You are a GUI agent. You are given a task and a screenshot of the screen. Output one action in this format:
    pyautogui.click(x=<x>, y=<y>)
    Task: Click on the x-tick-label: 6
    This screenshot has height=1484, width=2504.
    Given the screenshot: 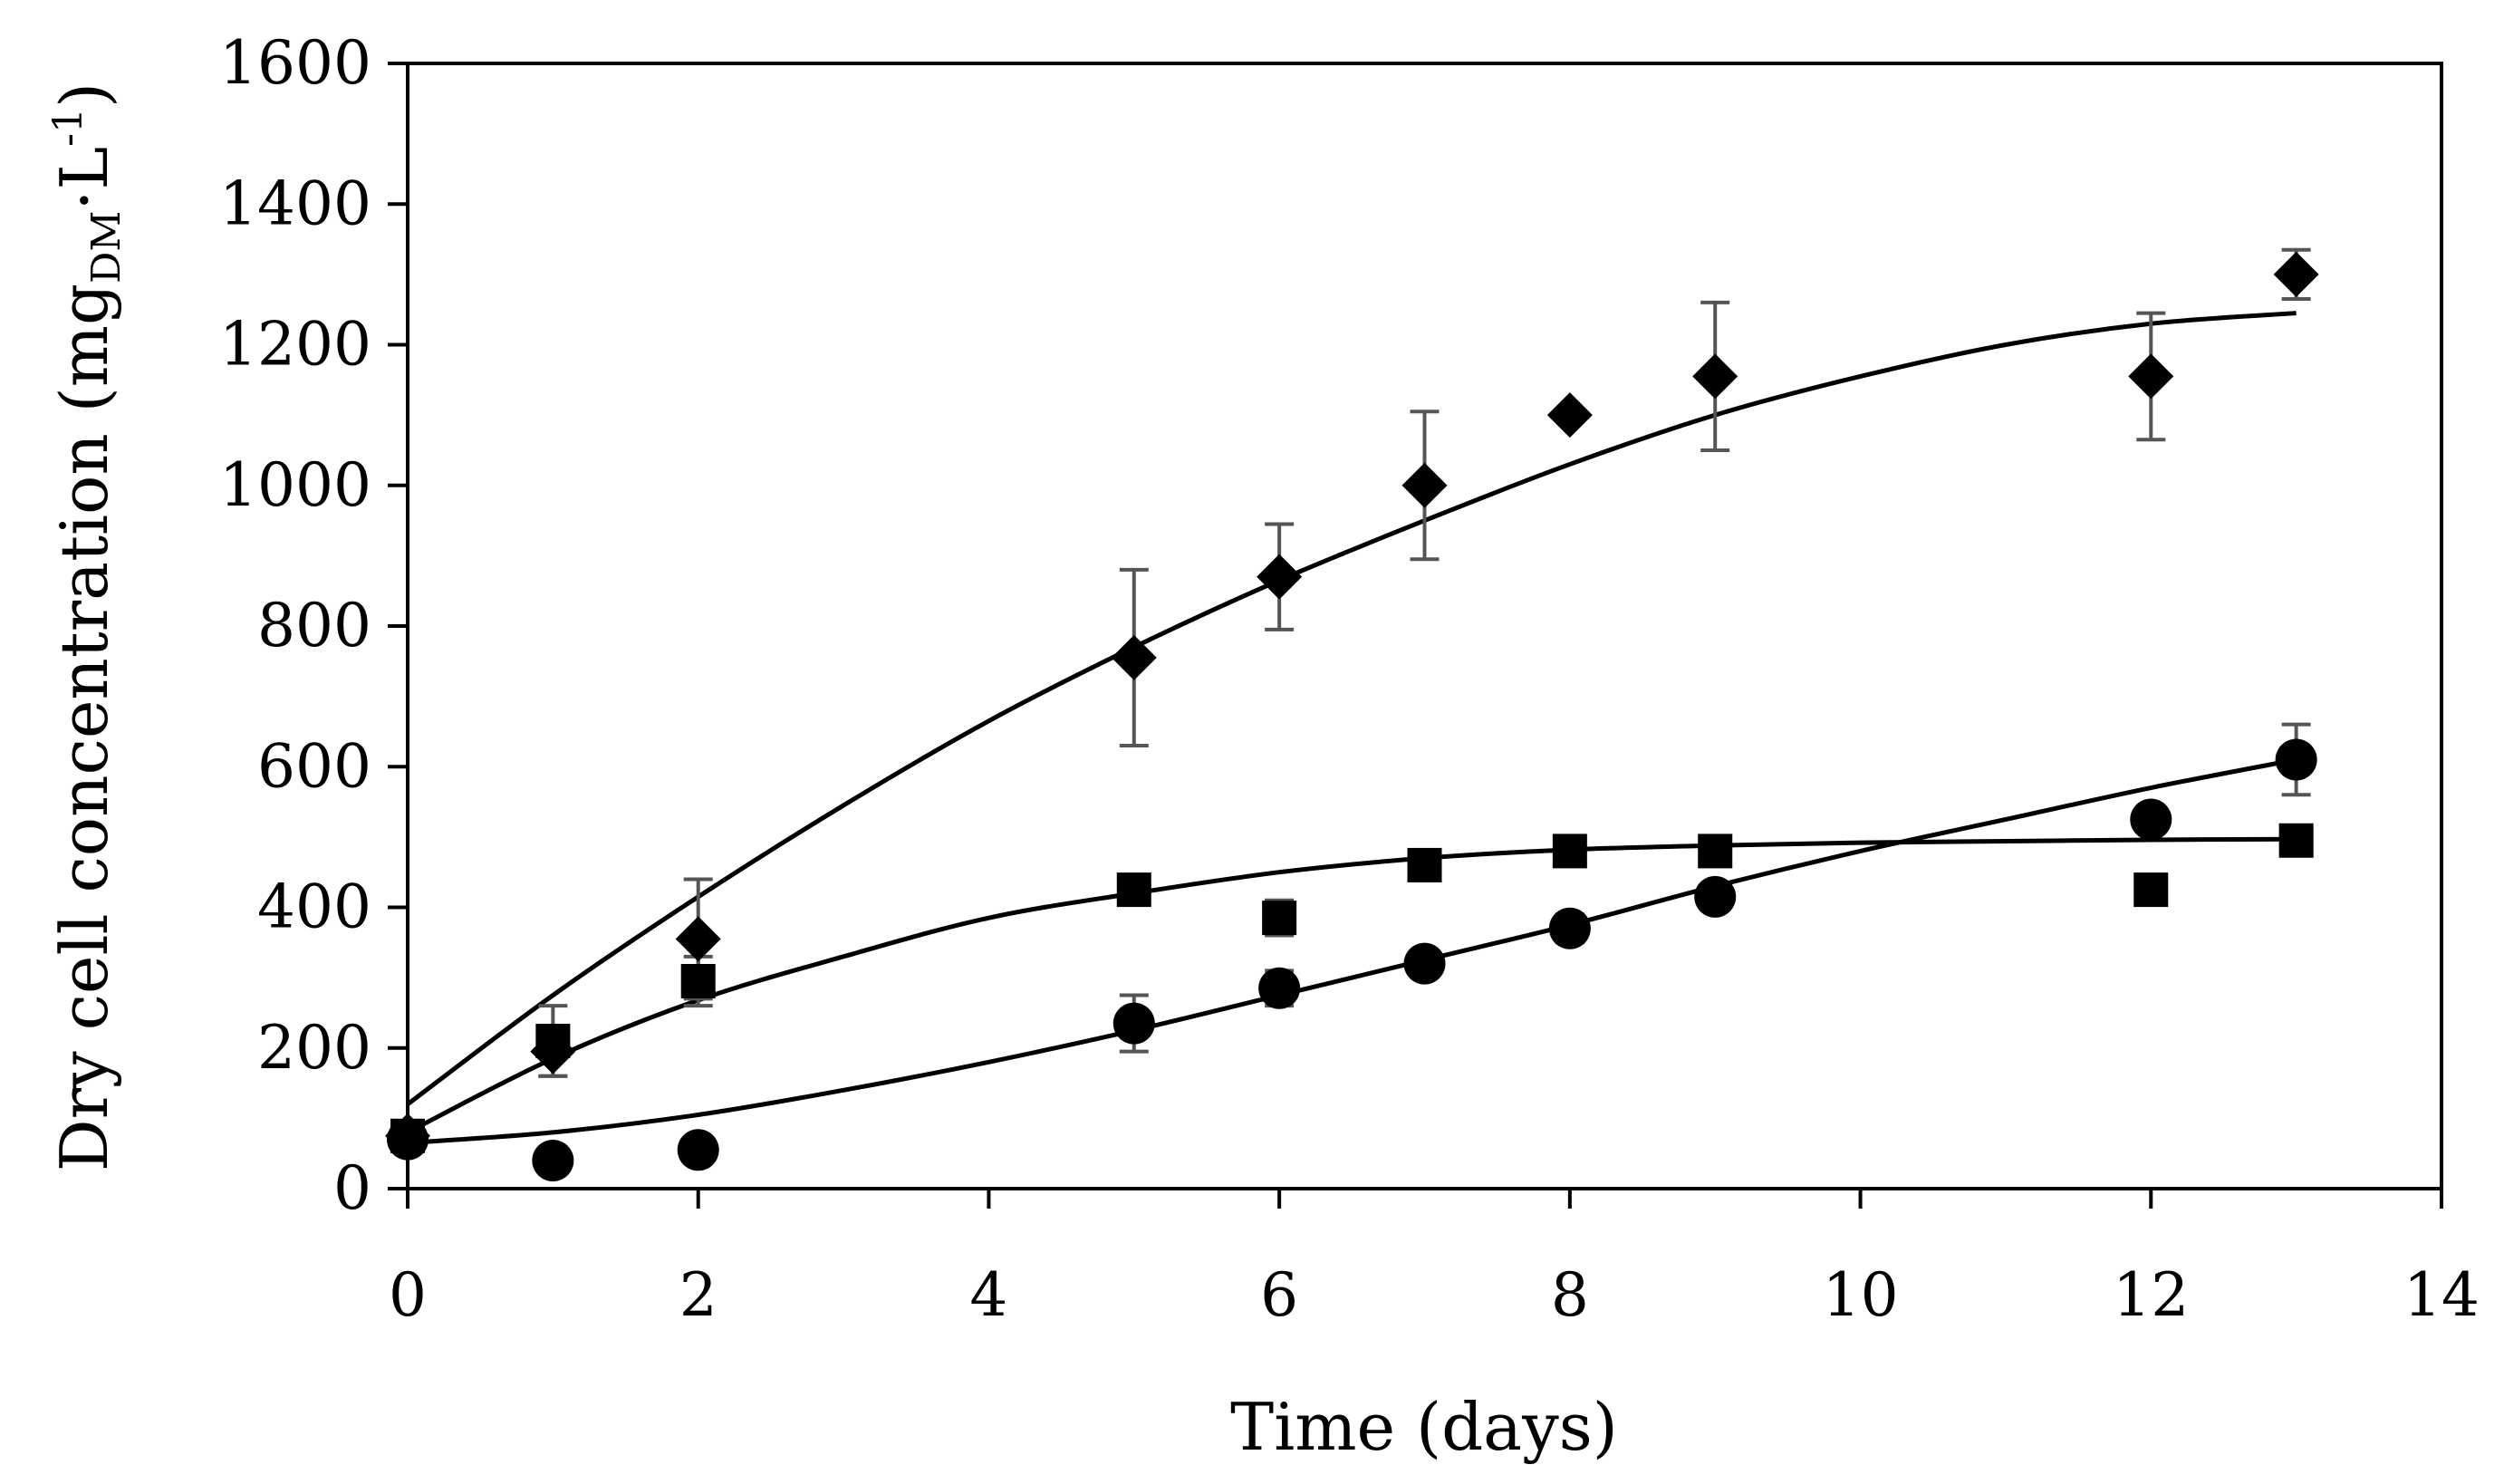 What is the action you would take?
    pyautogui.click(x=1279, y=1295)
    